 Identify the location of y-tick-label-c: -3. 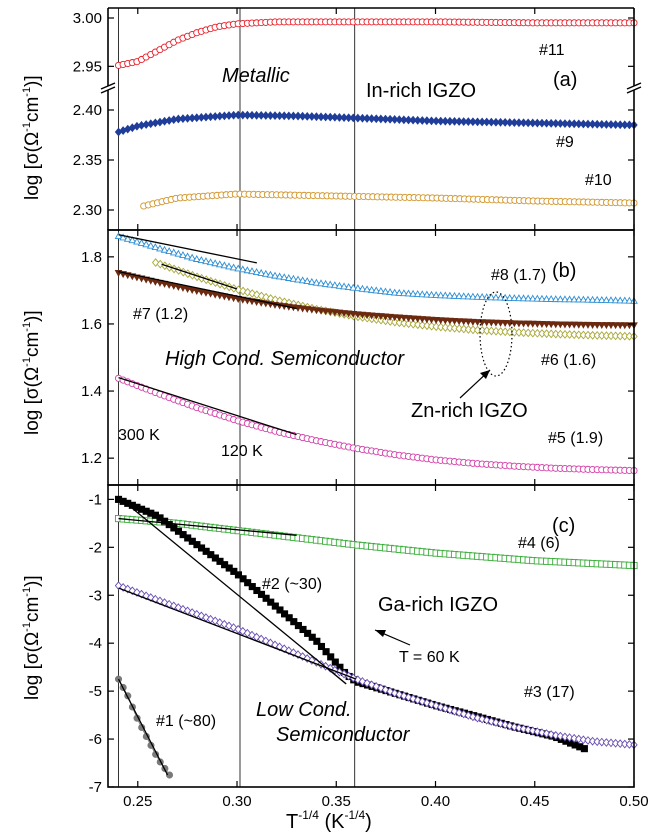
(95, 595).